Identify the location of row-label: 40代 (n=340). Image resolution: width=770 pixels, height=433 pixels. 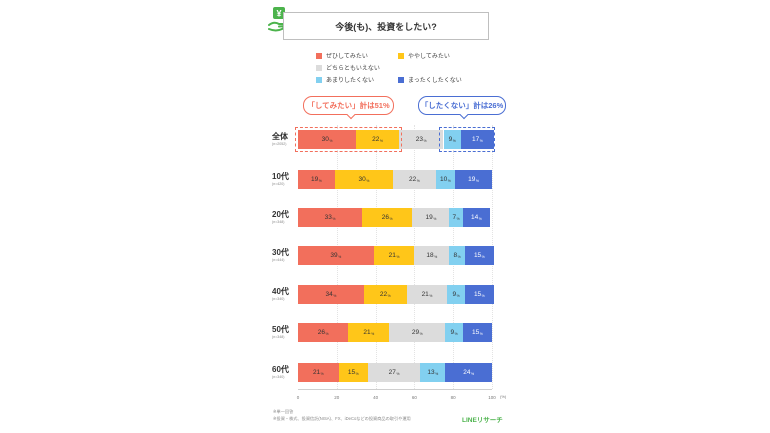
(285, 294).